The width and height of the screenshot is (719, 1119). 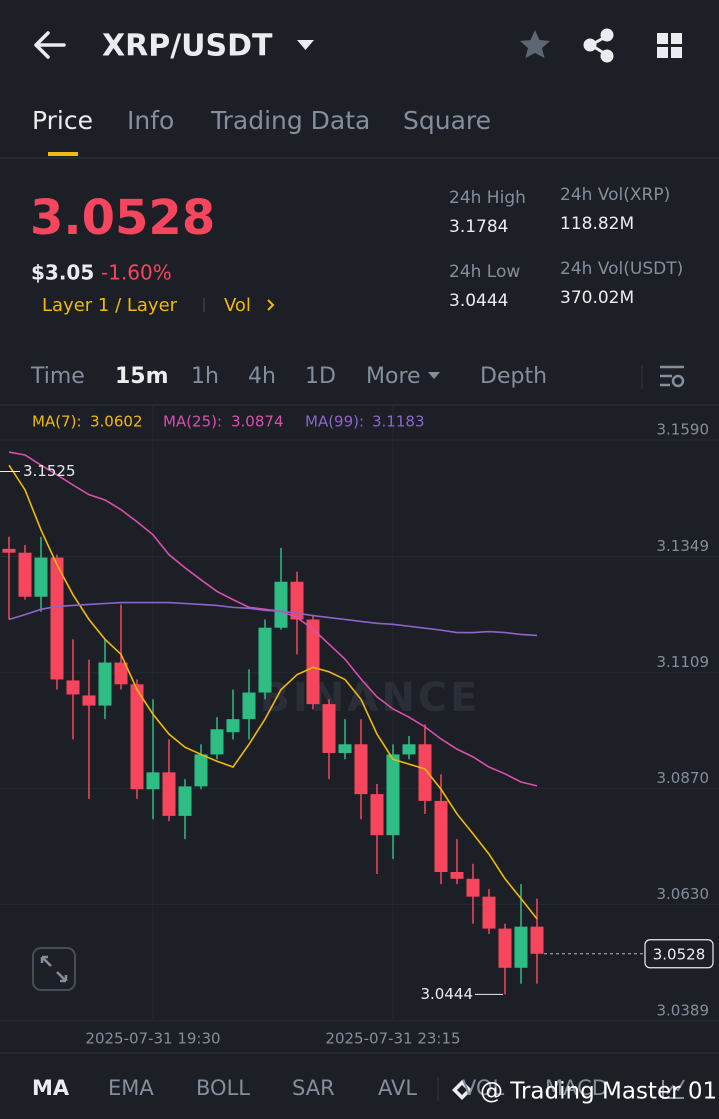 I want to click on stat-label: 24h High, so click(x=487, y=198).